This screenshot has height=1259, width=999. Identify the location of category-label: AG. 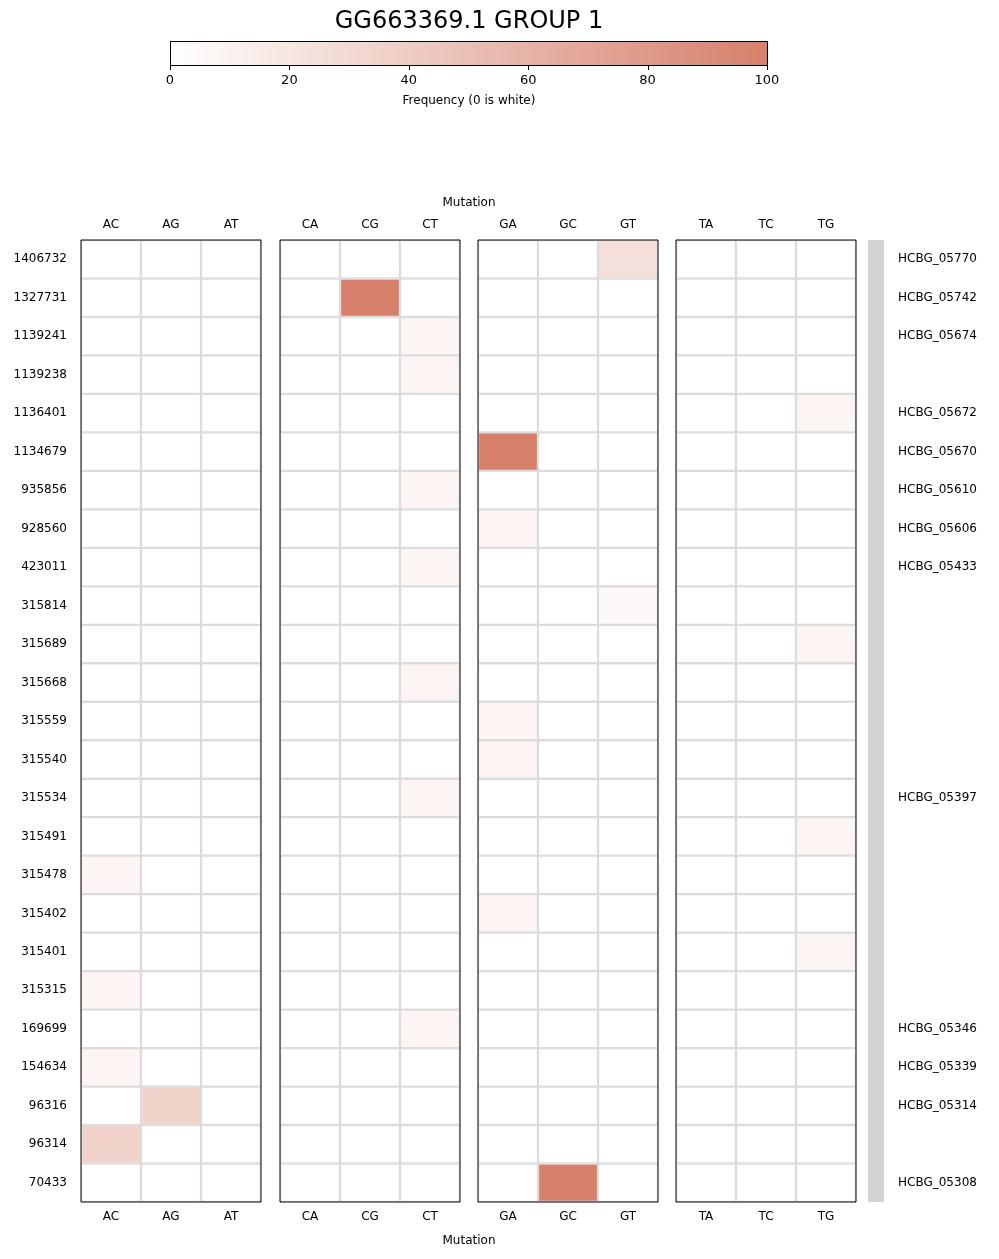
(171, 223).